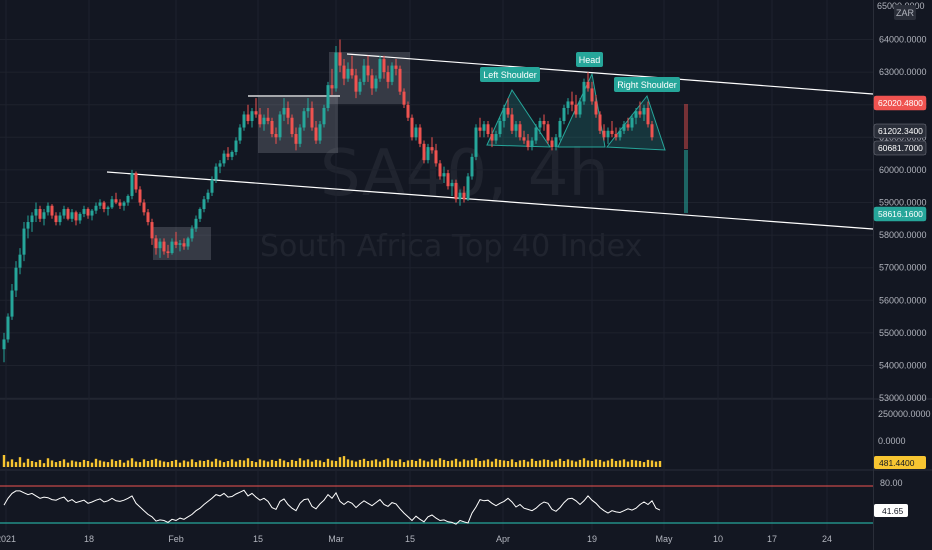 This screenshot has width=932, height=550. I want to click on time-axis-tick: 10, so click(718, 539).